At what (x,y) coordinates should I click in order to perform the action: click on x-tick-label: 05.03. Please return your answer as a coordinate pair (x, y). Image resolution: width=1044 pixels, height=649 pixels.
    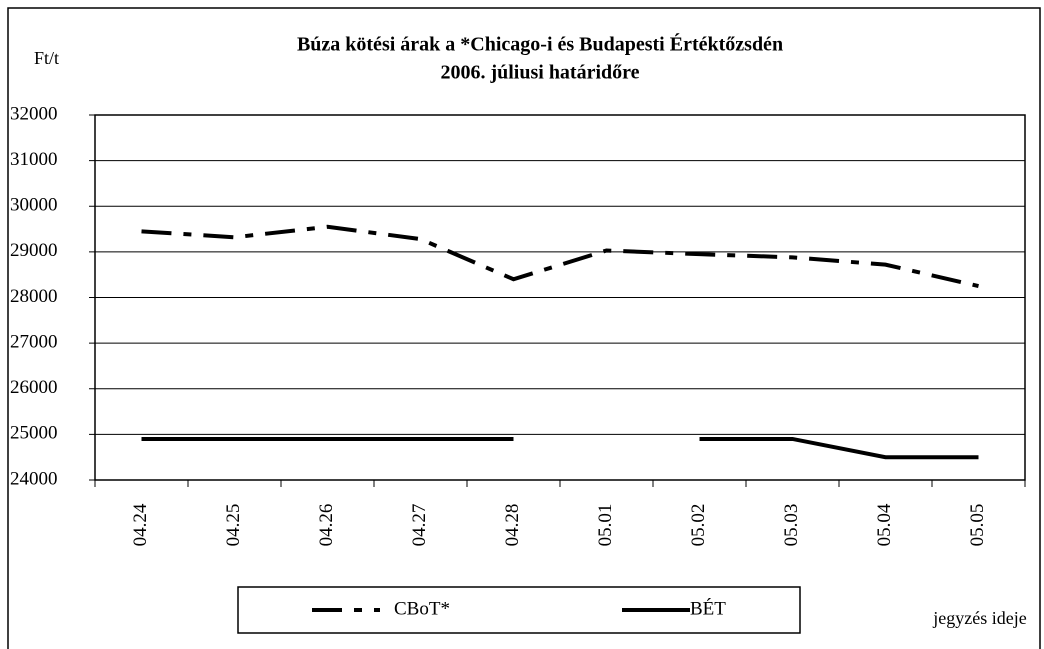
    Looking at the image, I should click on (791, 525).